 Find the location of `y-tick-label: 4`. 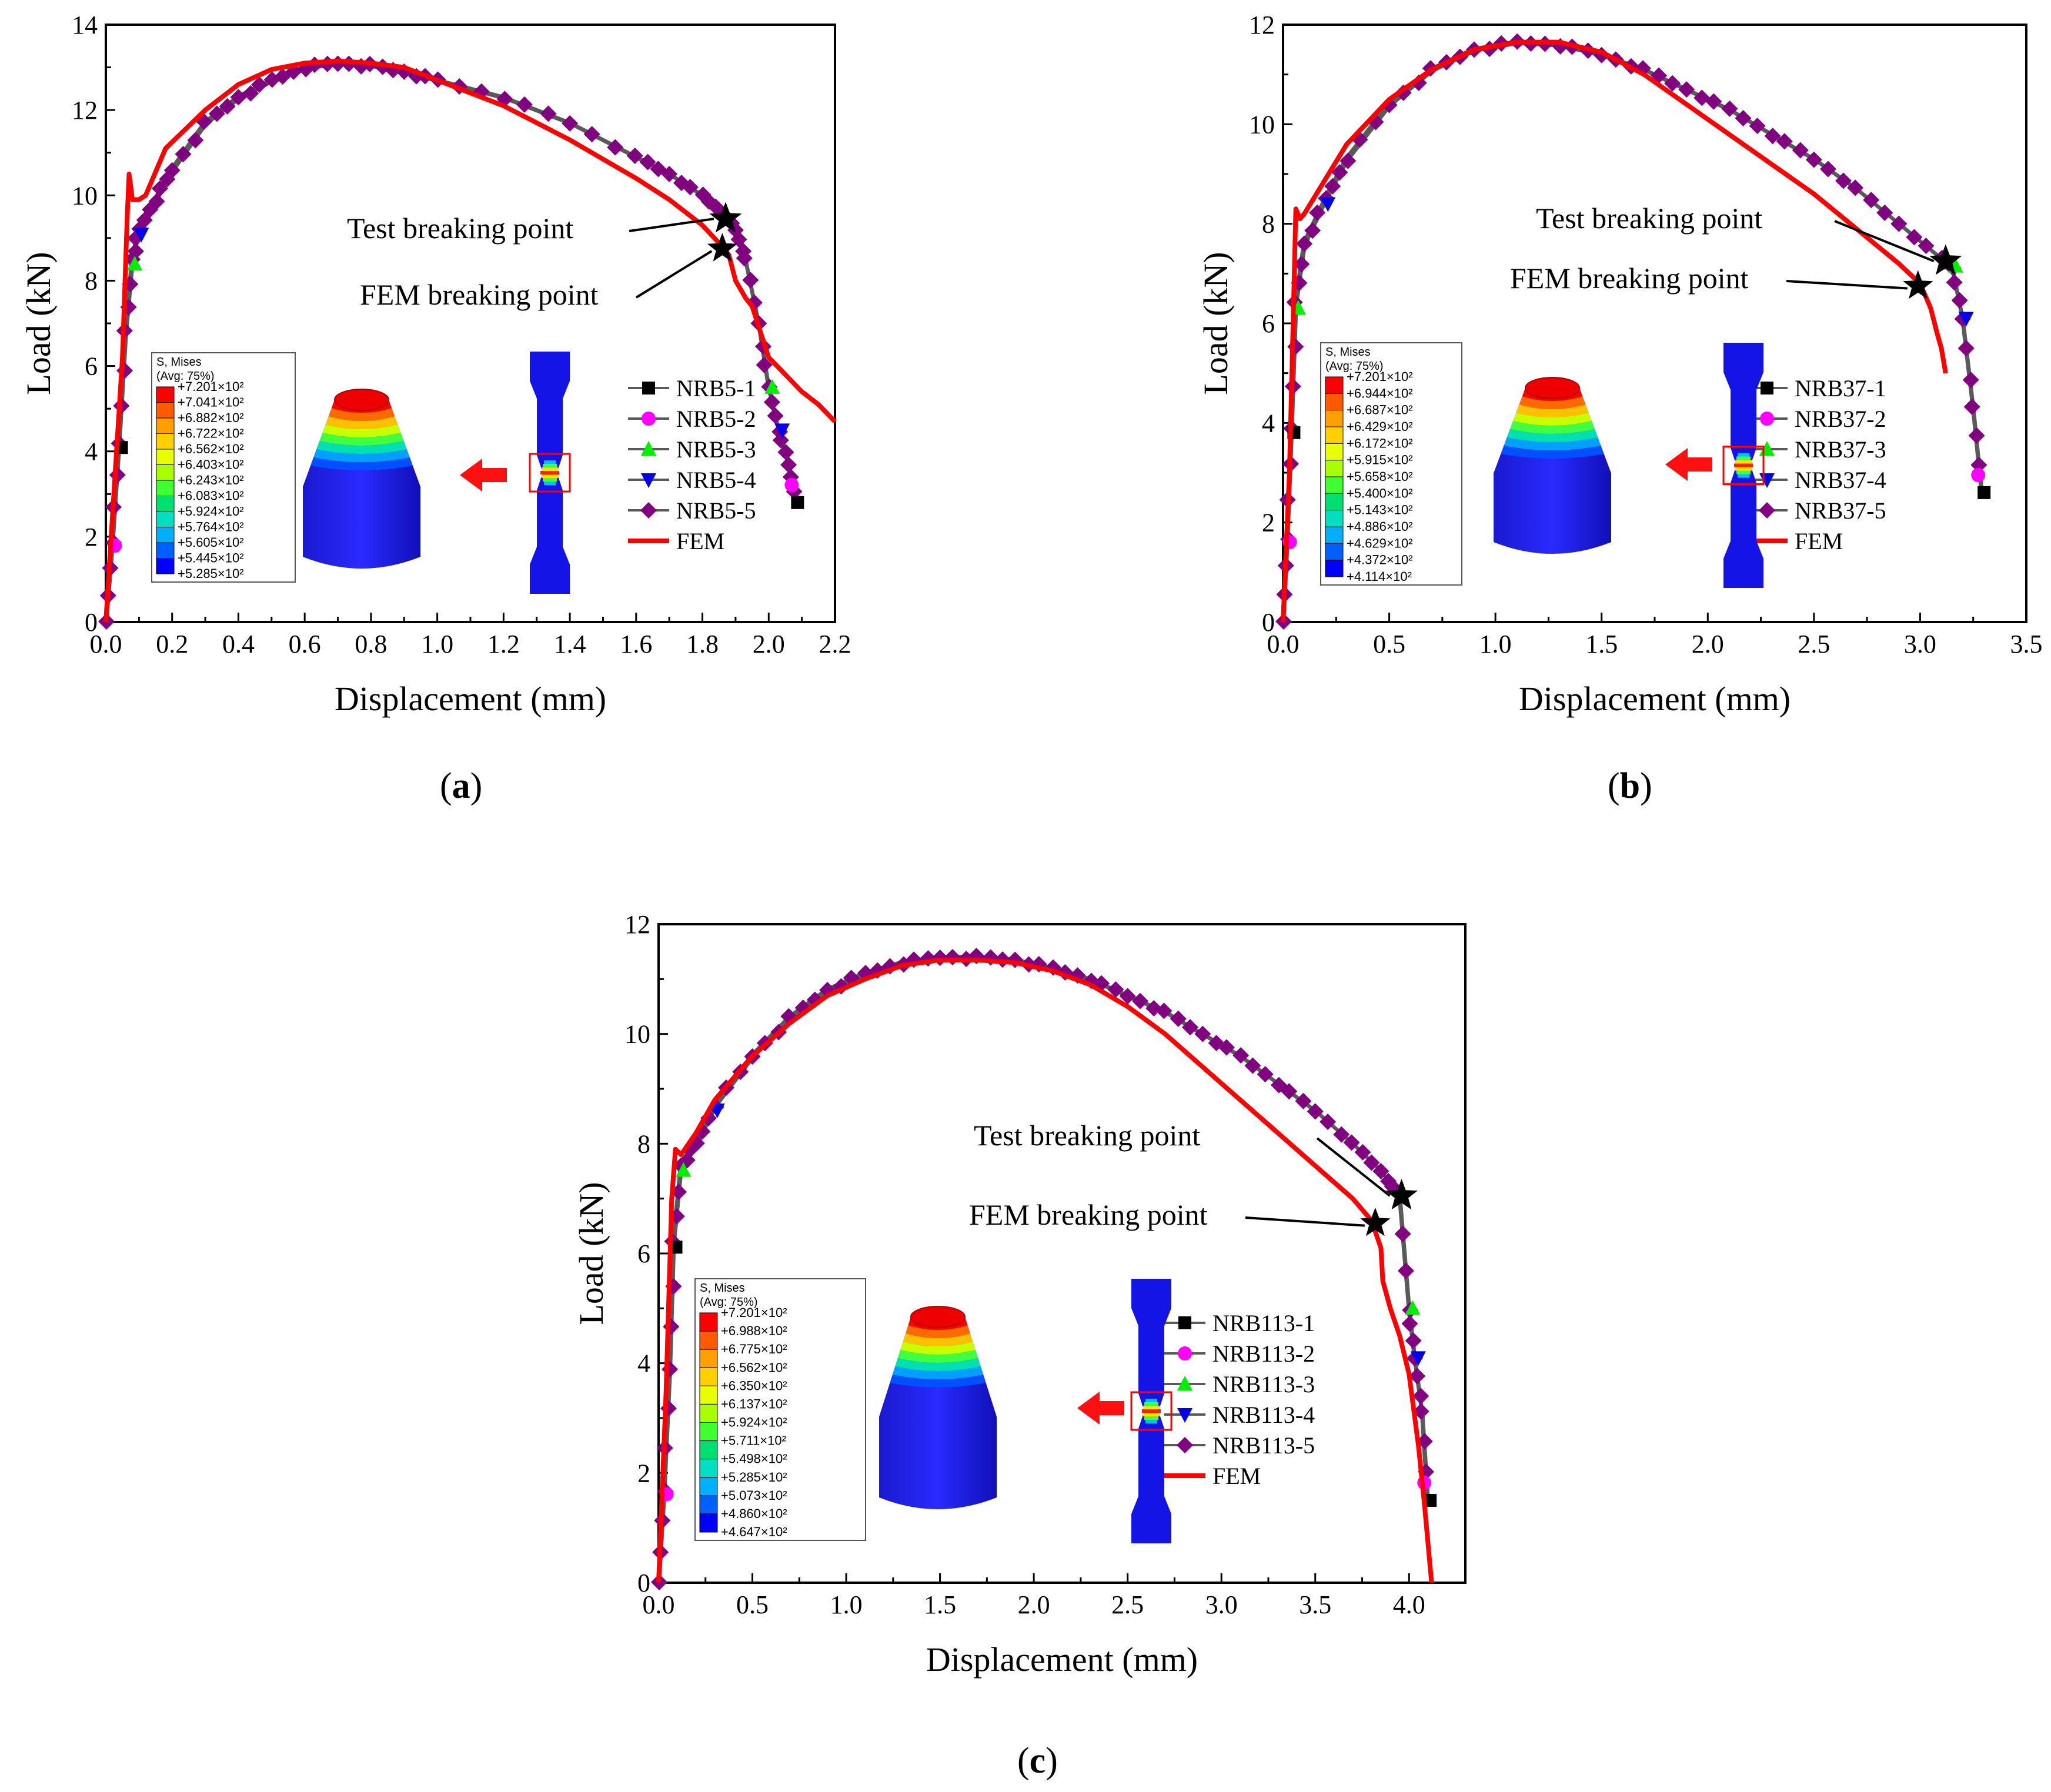

y-tick-label: 4 is located at coordinates (643, 1363).